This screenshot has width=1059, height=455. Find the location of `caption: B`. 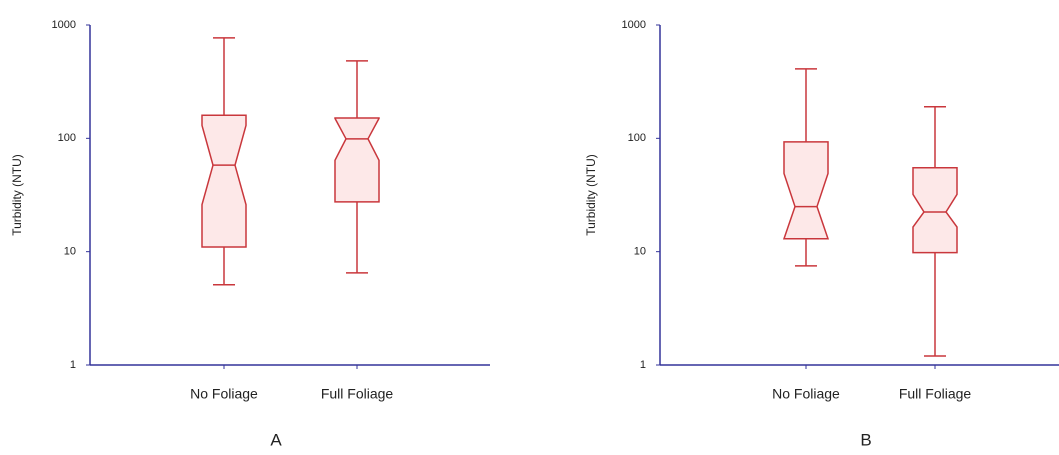

caption: B is located at coordinates (865, 439).